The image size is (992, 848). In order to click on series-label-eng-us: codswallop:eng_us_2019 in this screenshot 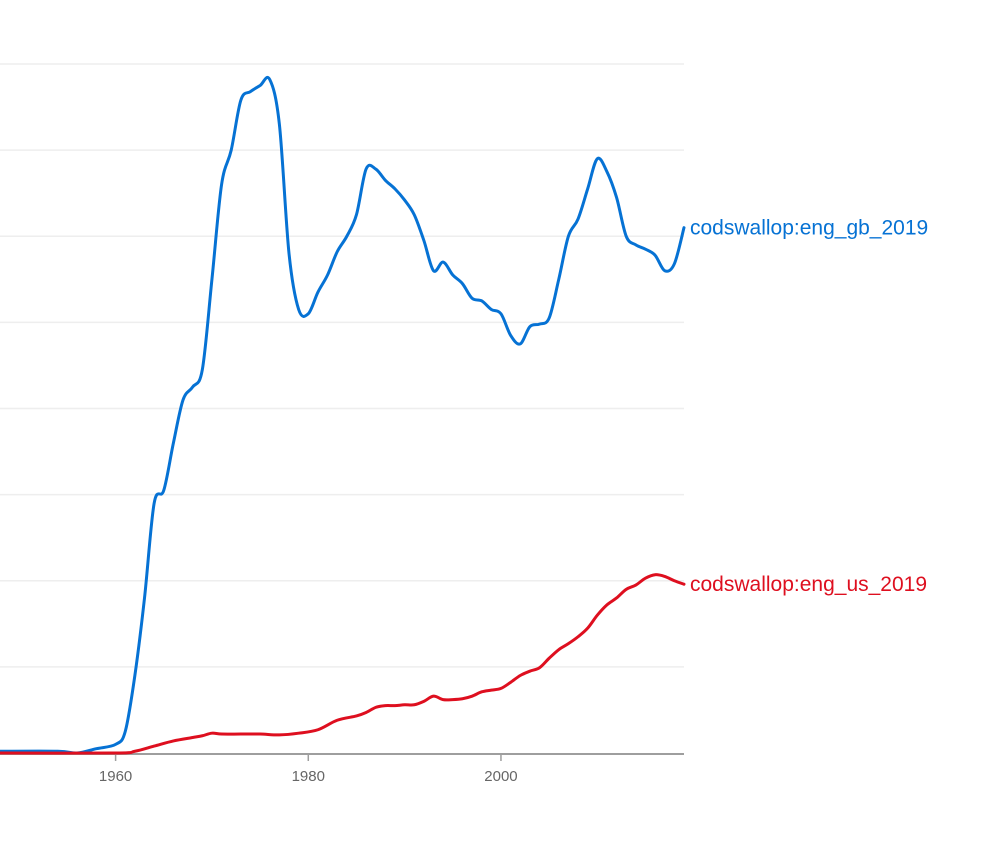, I will do `click(808, 584)`.